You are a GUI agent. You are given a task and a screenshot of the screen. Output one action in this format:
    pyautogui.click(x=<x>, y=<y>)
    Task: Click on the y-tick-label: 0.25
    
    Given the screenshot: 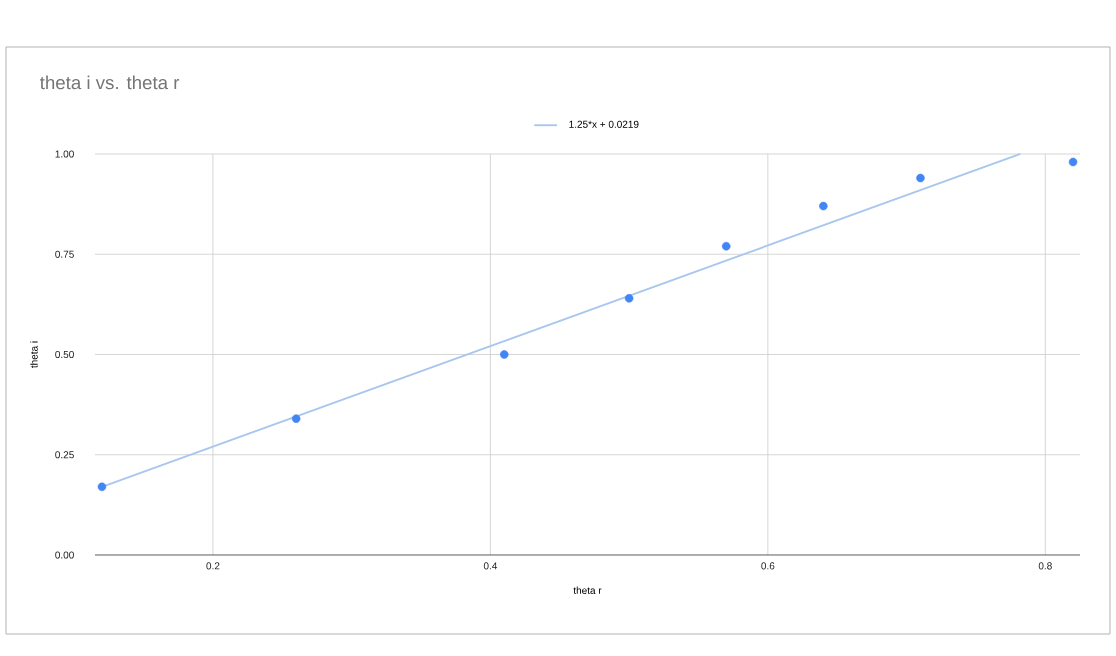 What is the action you would take?
    pyautogui.click(x=64, y=455)
    